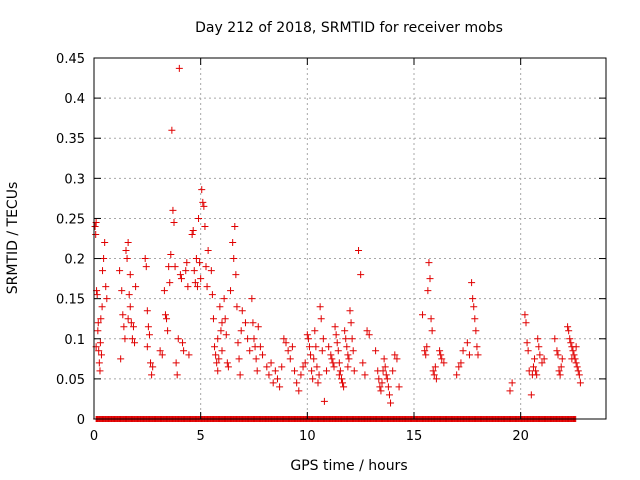  I want to click on y-tick-label: 0.4, so click(74, 99).